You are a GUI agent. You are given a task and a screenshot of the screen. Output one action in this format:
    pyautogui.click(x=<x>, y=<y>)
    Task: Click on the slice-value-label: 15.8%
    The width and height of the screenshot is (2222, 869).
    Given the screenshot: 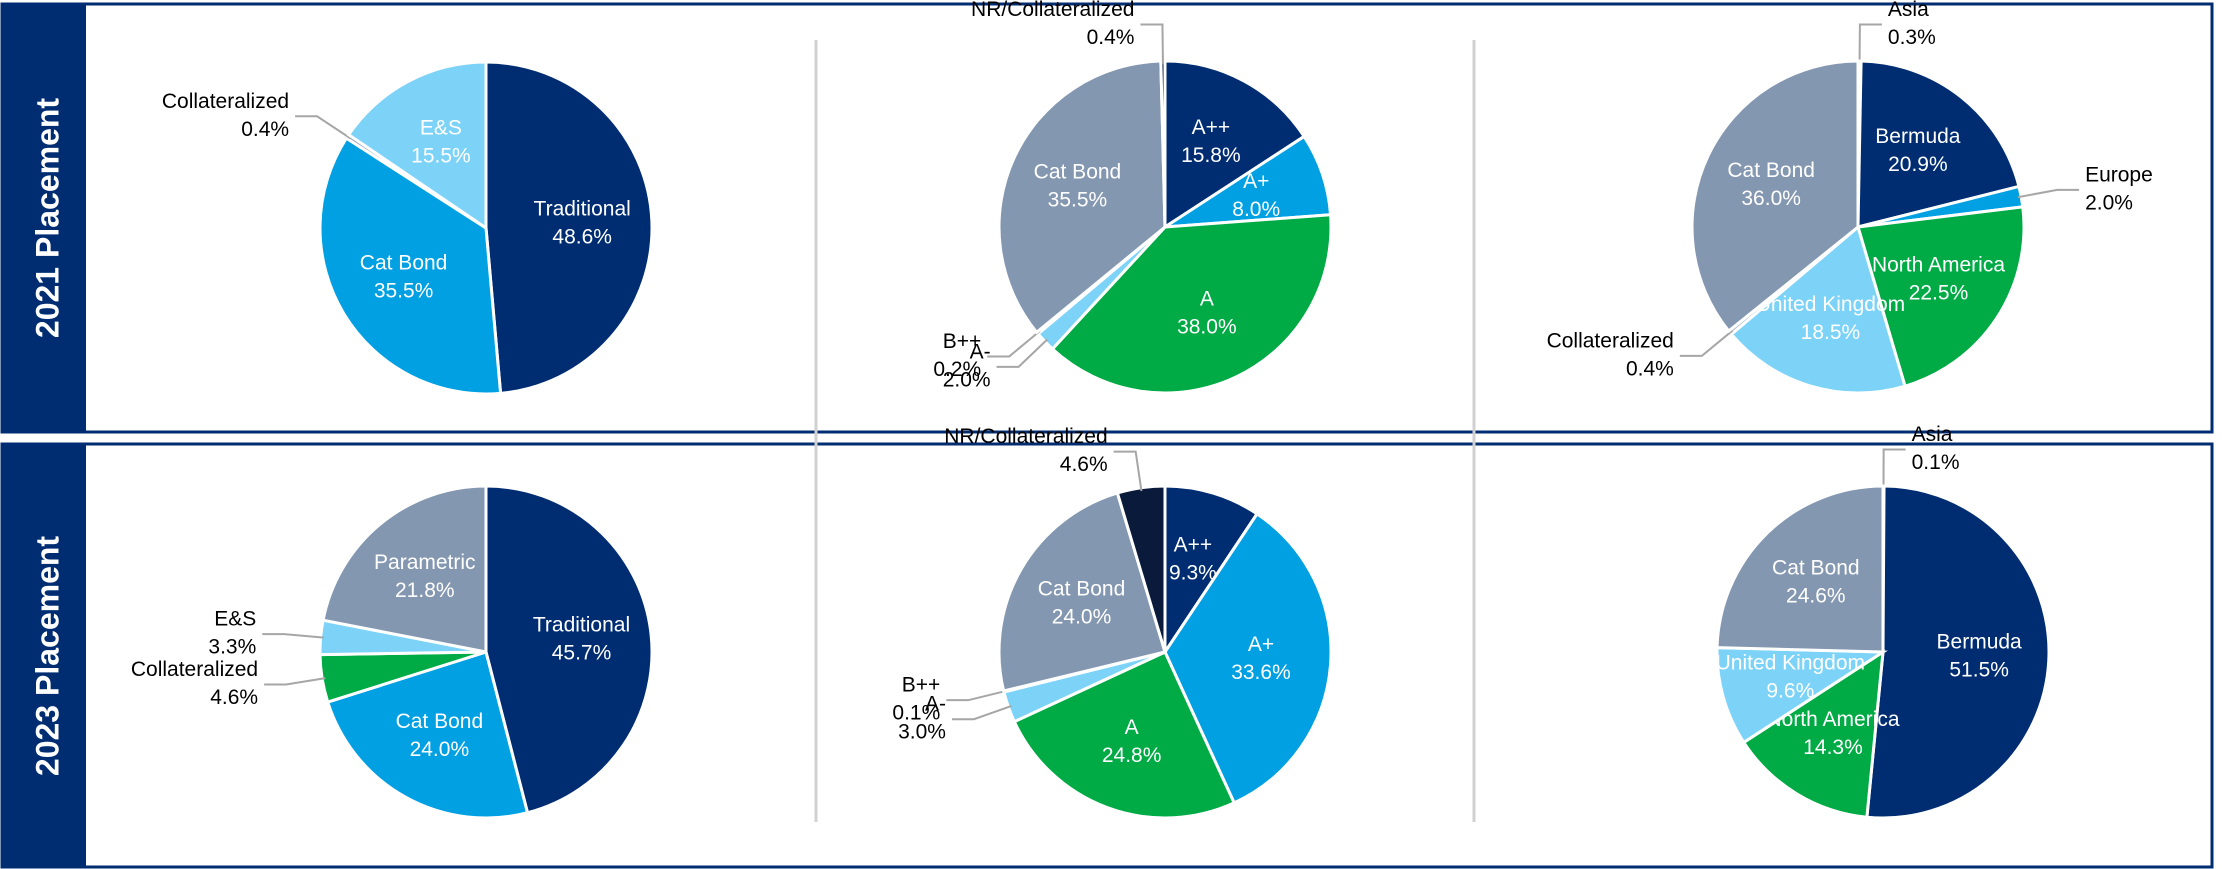 What is the action you would take?
    pyautogui.click(x=1211, y=155)
    